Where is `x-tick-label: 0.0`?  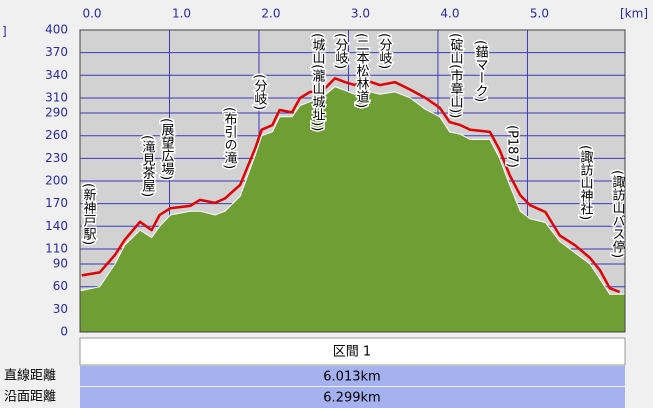 x-tick-label: 0.0 is located at coordinates (91, 14).